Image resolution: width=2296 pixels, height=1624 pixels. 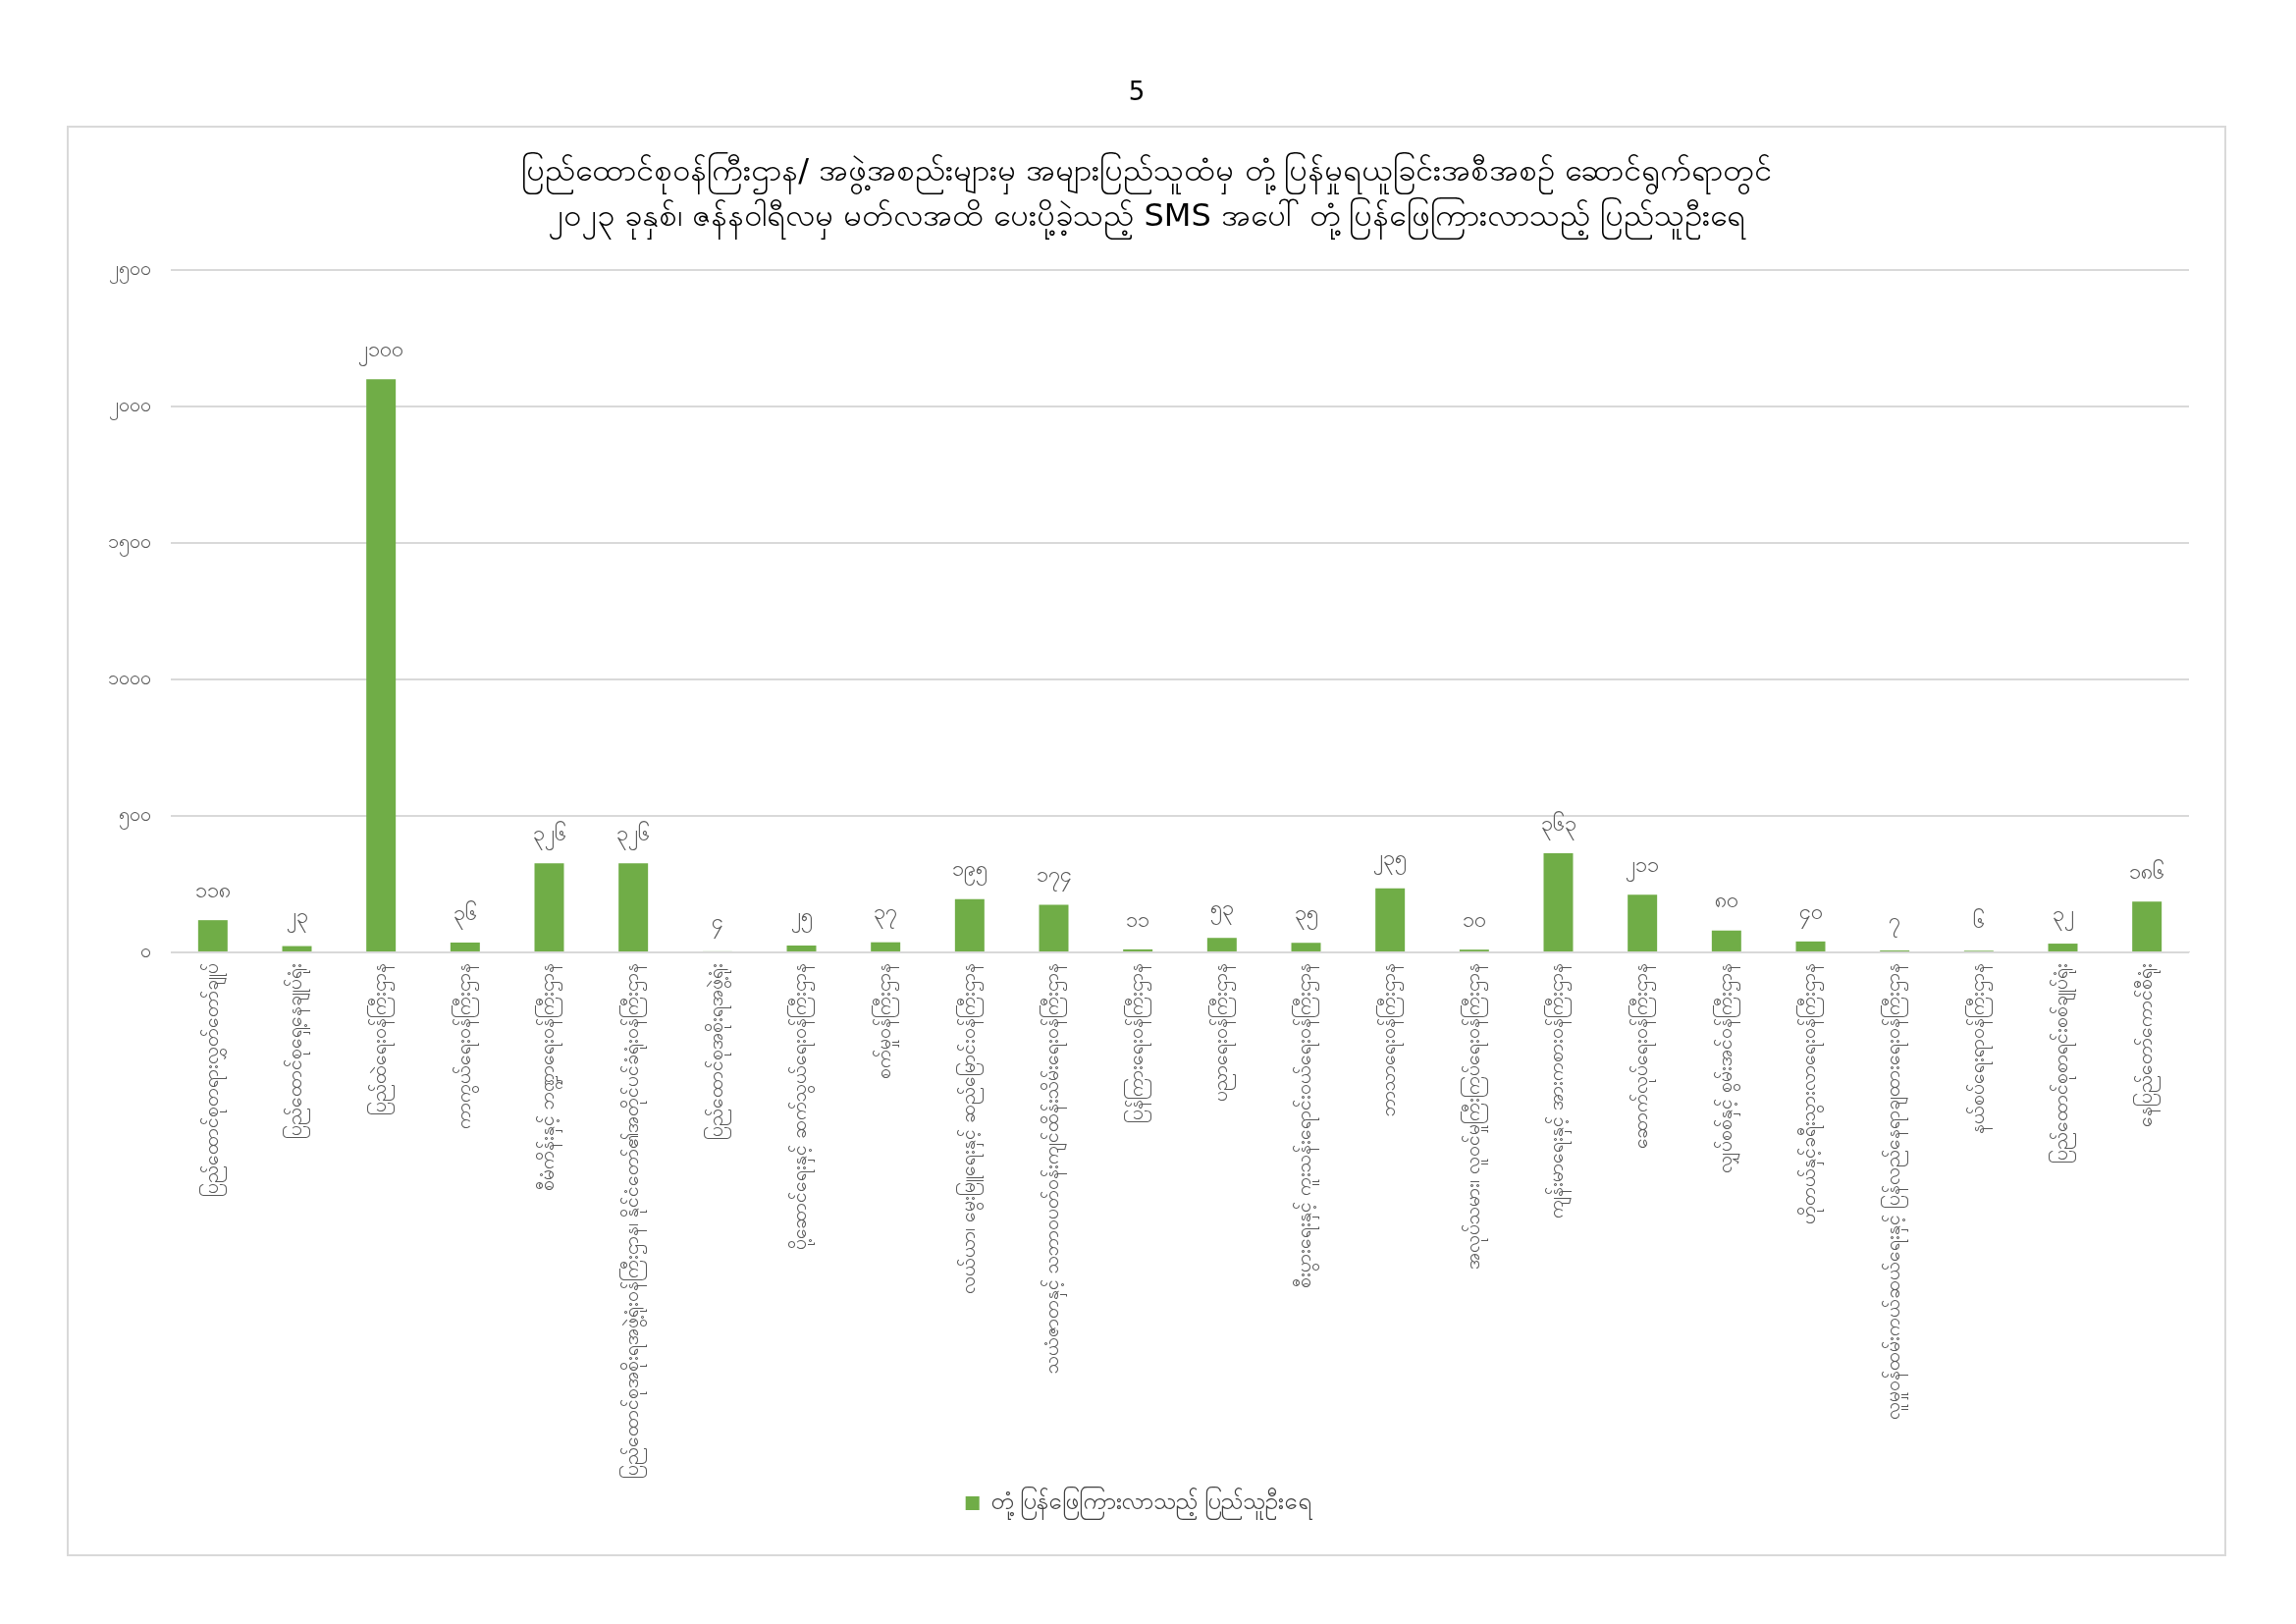 What do you see at coordinates (465, 1045) in the screenshot?
I see `x-tick-label: ကာကွယ်ရေးဝန်ကြီးဌာန` at bounding box center [465, 1045].